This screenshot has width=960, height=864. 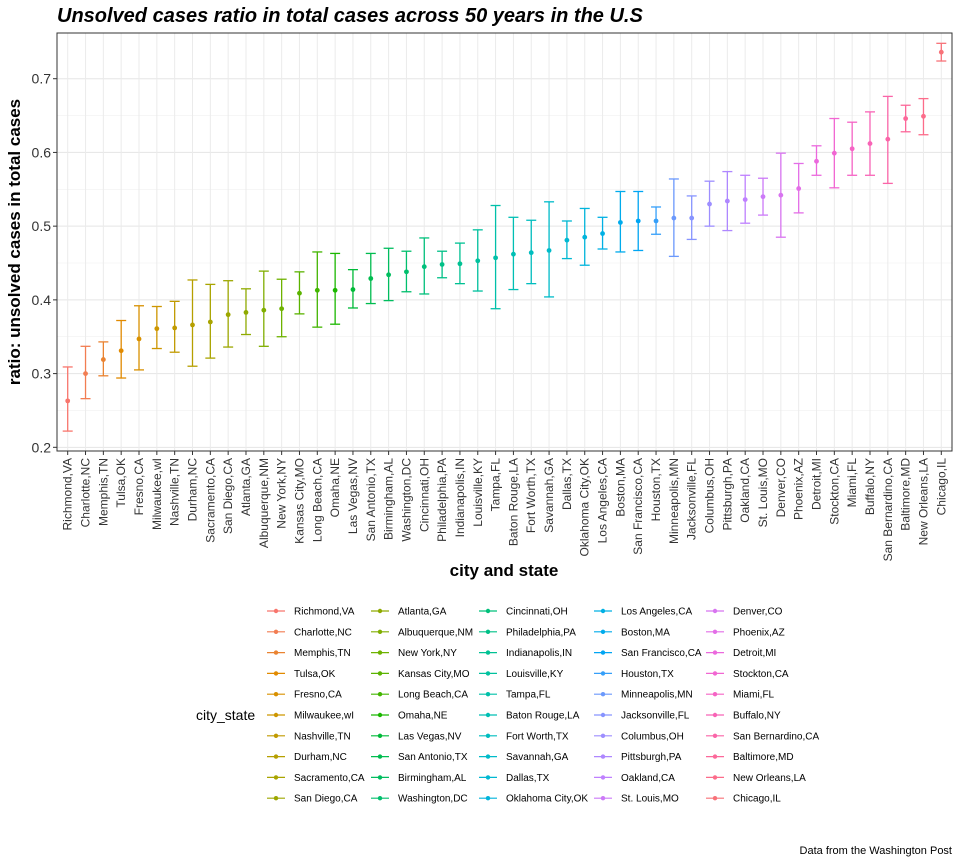 I want to click on x-tick-label: Miami,FL, so click(x=852, y=483).